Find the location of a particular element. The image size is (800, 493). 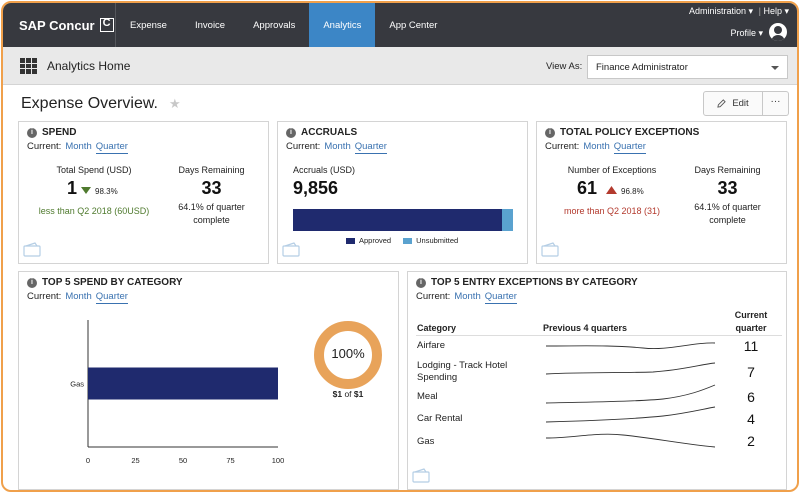

view-as-select: Finance Administrator is located at coordinates (687, 67).